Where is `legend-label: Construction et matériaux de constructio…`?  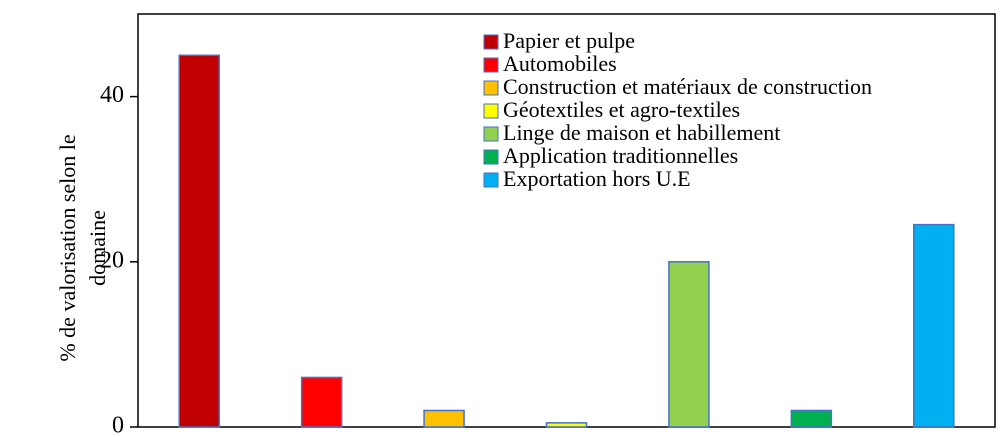
legend-label: Construction et matériaux de constructio… is located at coordinates (687, 86).